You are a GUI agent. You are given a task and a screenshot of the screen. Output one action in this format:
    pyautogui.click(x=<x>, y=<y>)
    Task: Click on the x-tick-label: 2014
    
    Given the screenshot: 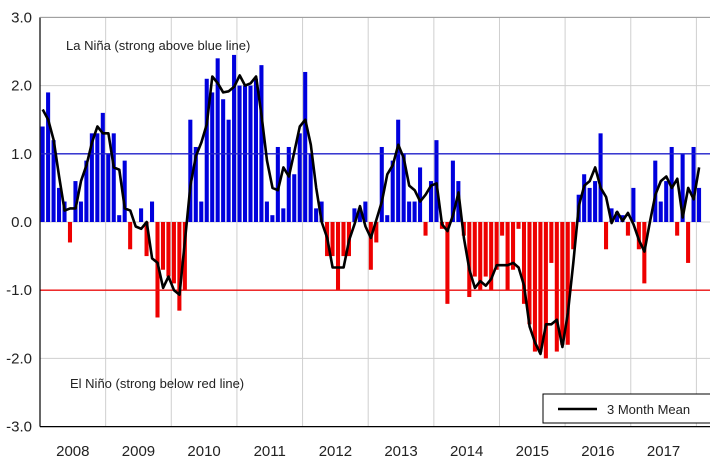 What is the action you would take?
    pyautogui.click(x=466, y=451)
    